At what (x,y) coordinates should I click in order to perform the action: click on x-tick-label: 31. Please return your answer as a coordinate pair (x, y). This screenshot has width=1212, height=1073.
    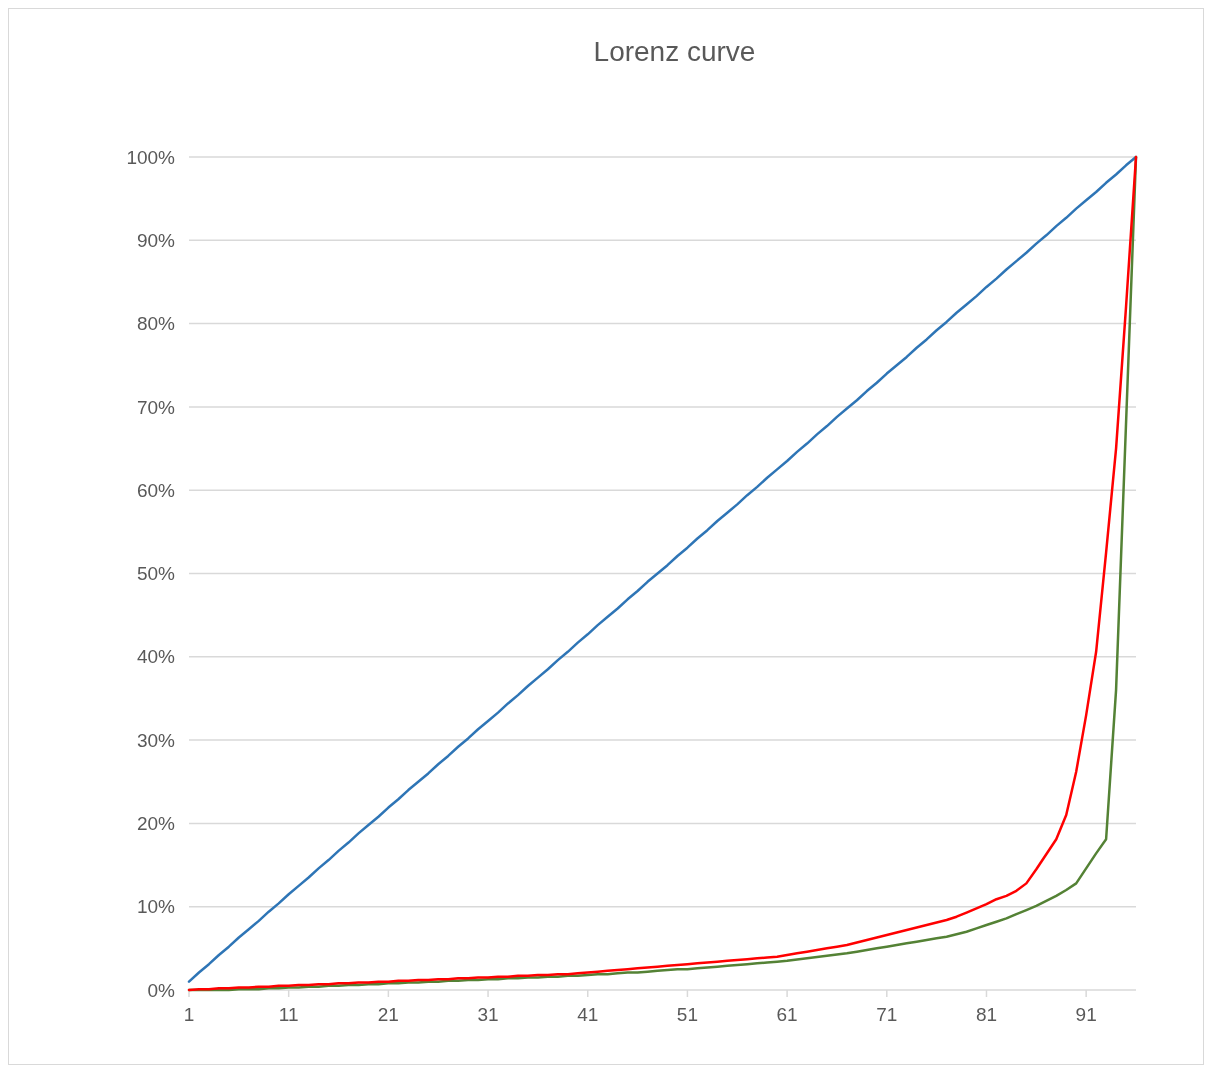
    Looking at the image, I should click on (488, 1014).